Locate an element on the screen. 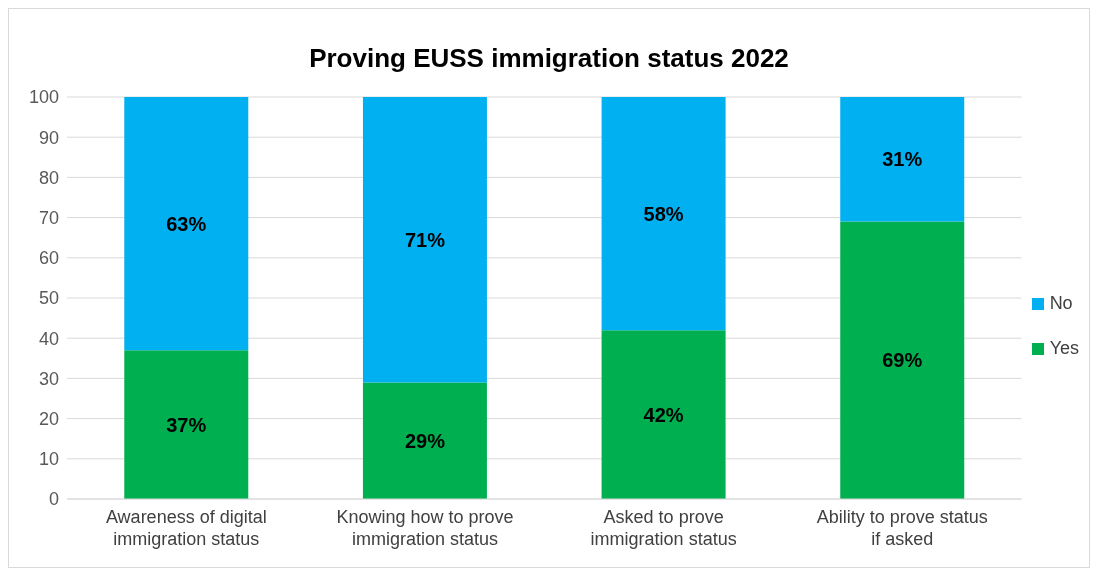  x-tick-label: Awareness of digital immigration status is located at coordinates (186, 528).